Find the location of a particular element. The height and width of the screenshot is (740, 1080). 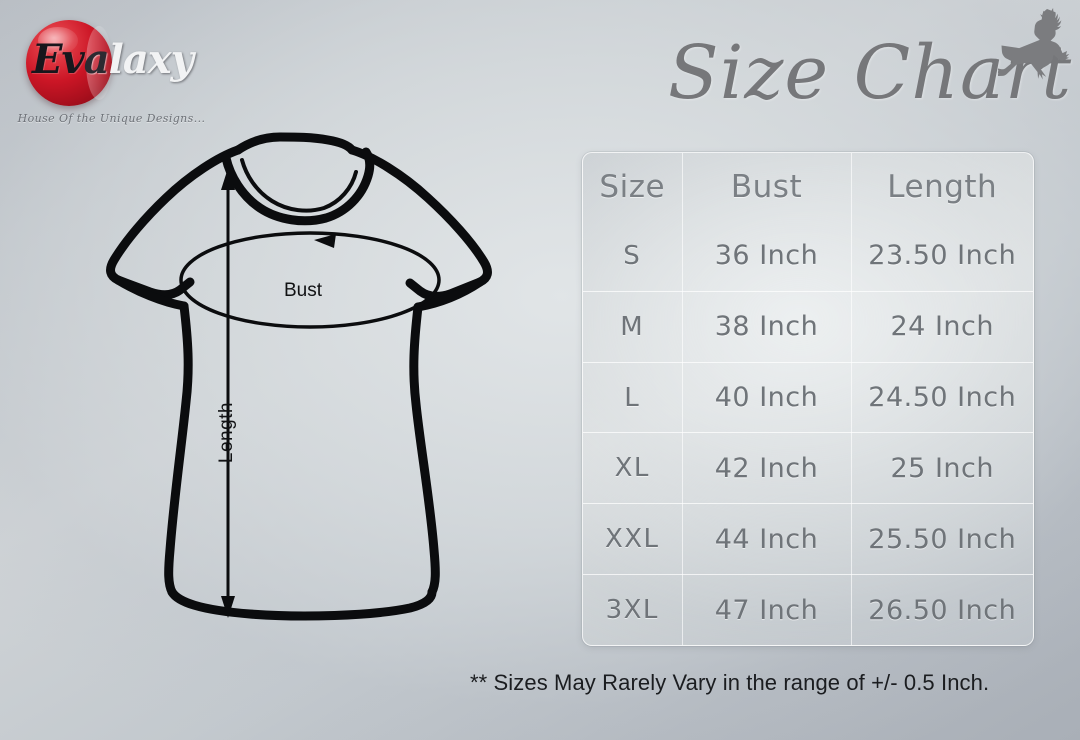

left-sleeve-hem is located at coordinates (151, 293).